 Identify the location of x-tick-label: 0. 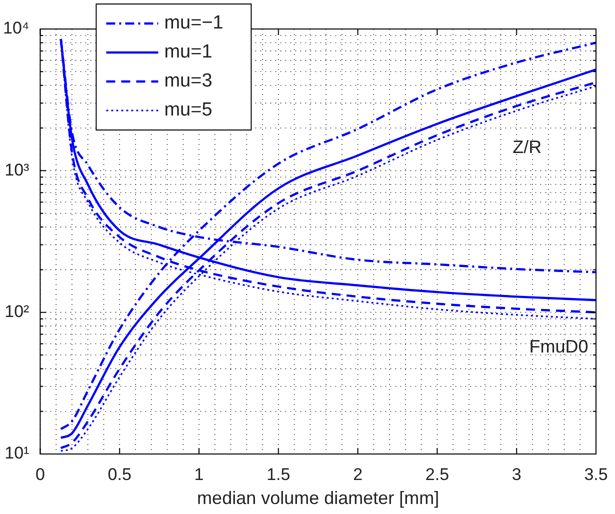
(40, 474).